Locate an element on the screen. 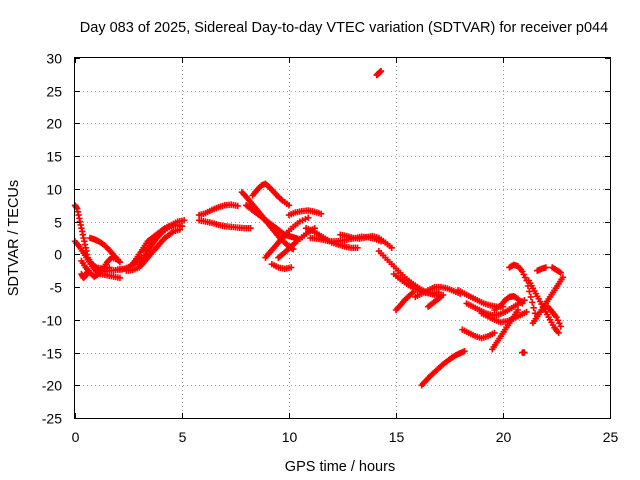 This screenshot has height=480, width=640. y-tick-label: 30 is located at coordinates (54, 59).